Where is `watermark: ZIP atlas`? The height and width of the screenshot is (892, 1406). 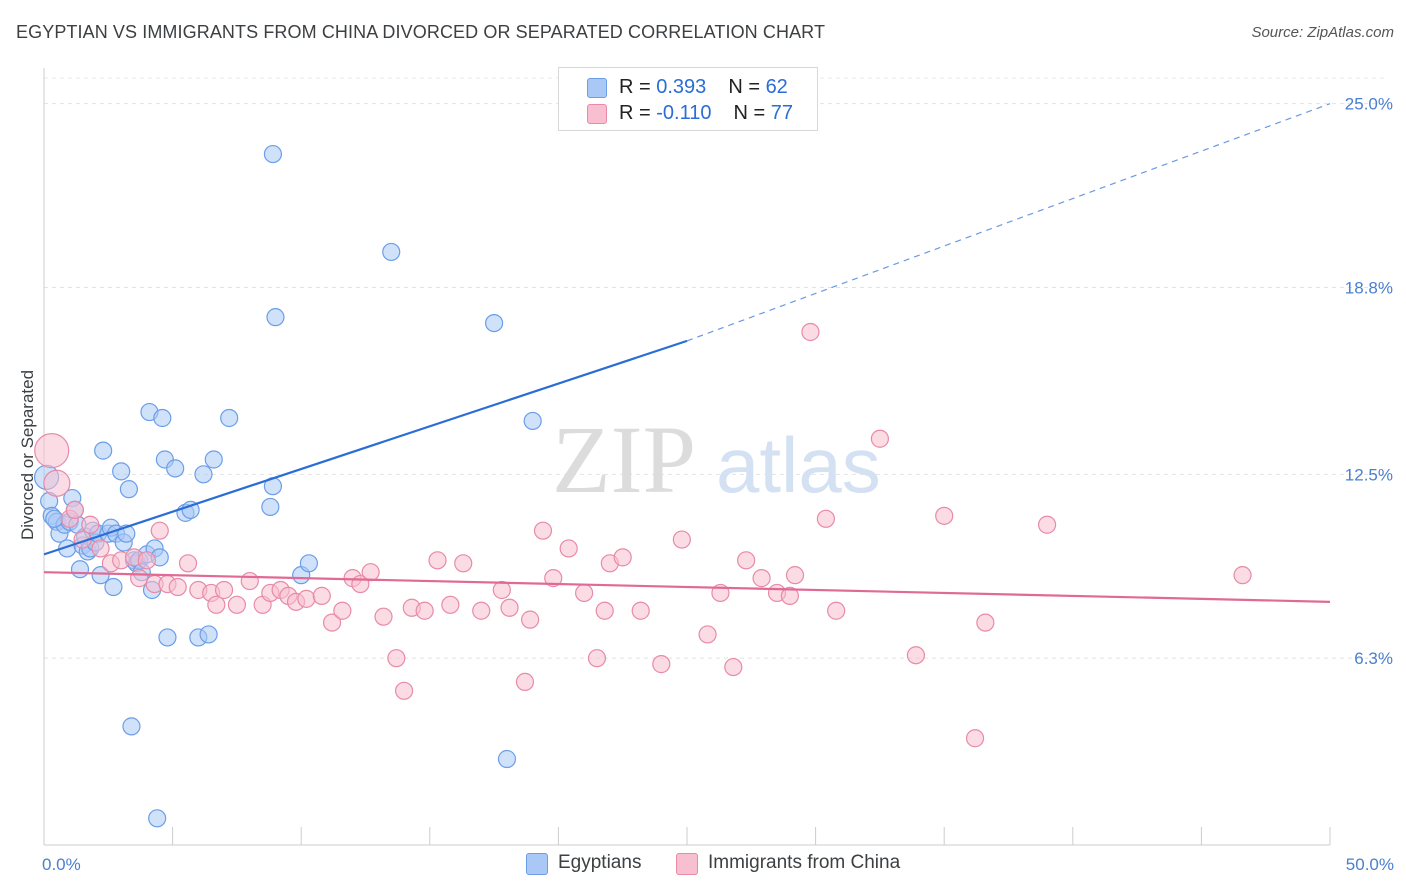
watermark: ZIP atlas is located at coordinates (716, 459).